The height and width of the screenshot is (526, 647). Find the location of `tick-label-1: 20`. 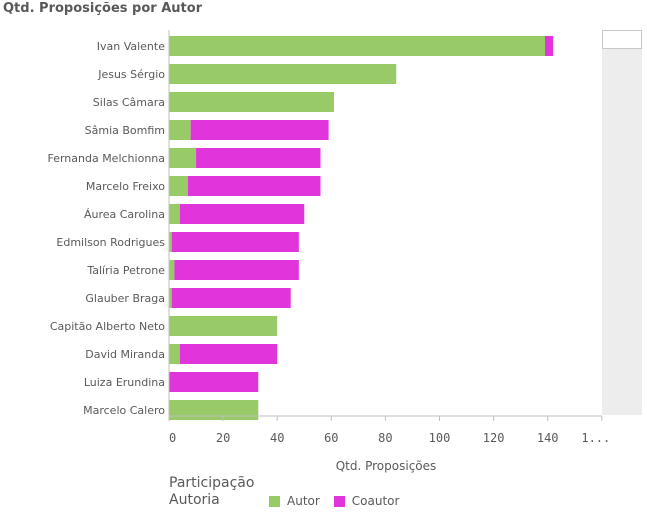

tick-label-1: 20 is located at coordinates (223, 438).